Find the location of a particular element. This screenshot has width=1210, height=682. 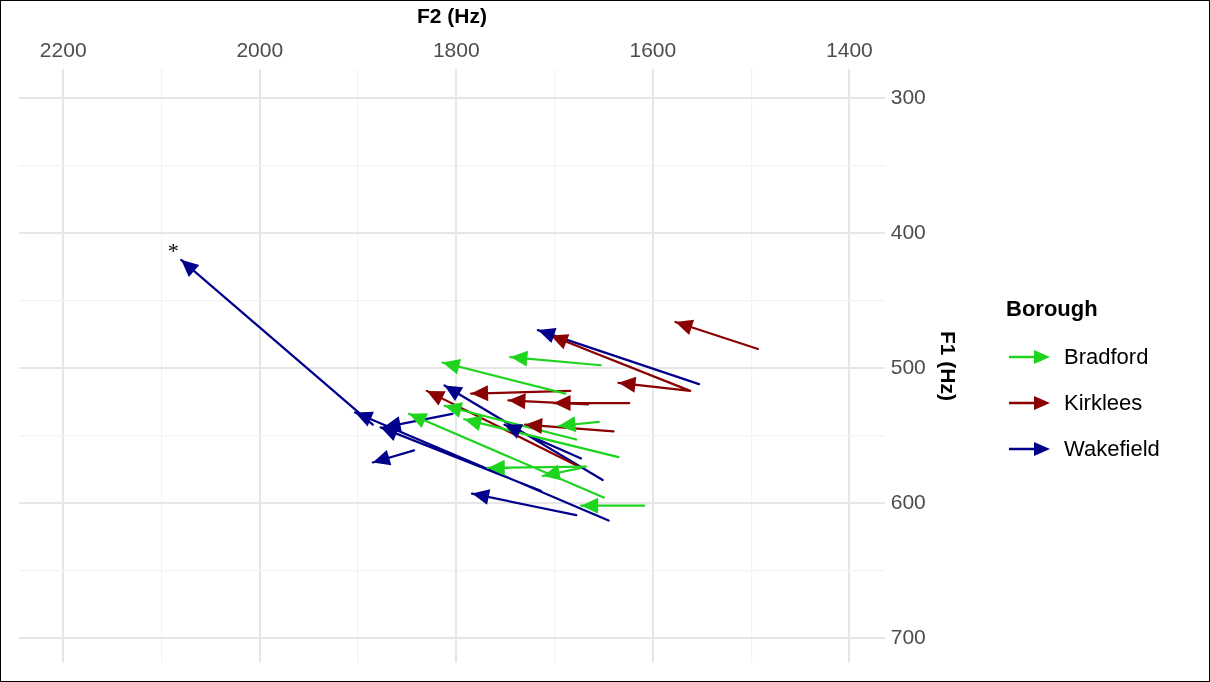

x-tick-label: 2200 is located at coordinates (63, 49).